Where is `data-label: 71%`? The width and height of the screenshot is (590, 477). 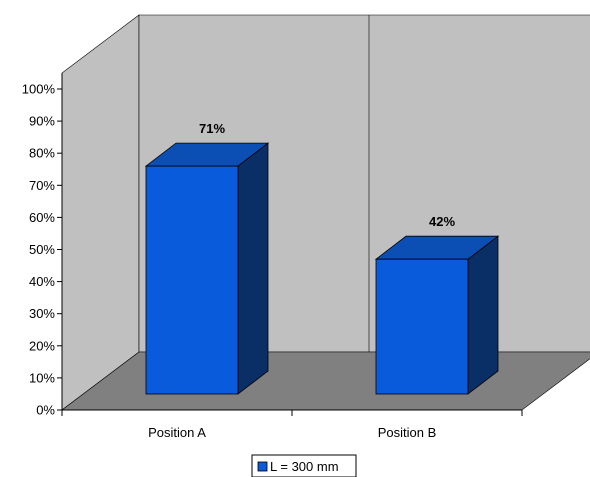
data-label: 71% is located at coordinates (212, 128).